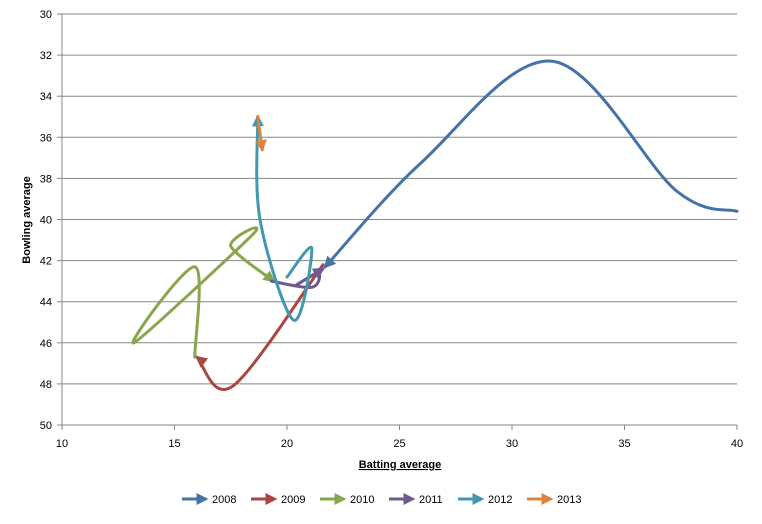 The width and height of the screenshot is (762, 524). What do you see at coordinates (46, 426) in the screenshot?
I see `y-tick-label: 50` at bounding box center [46, 426].